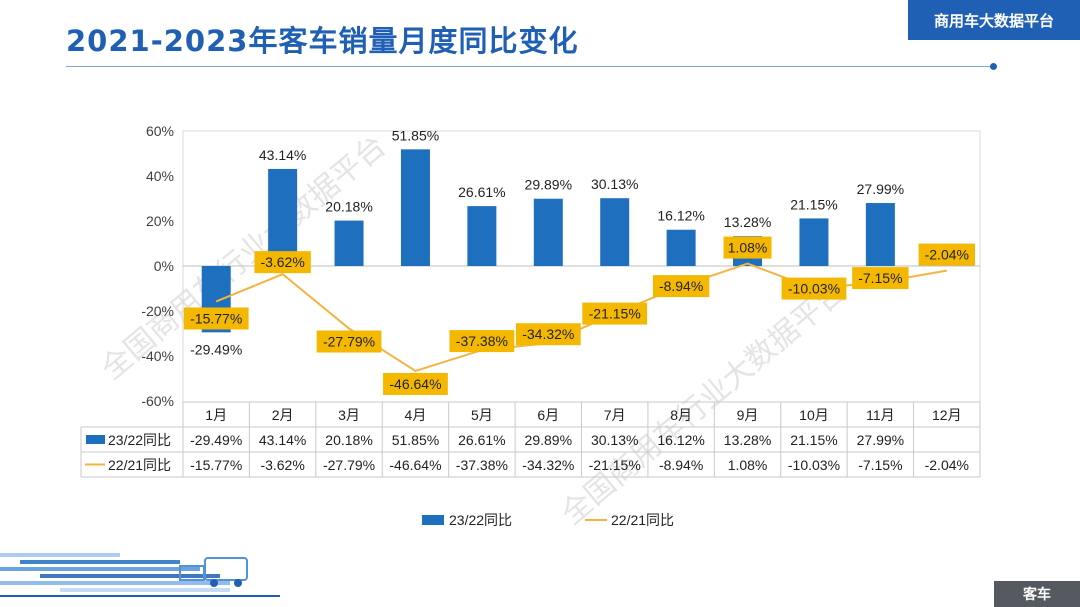 The height and width of the screenshot is (607, 1080). I want to click on bar-data-label: 27.99%, so click(880, 189).